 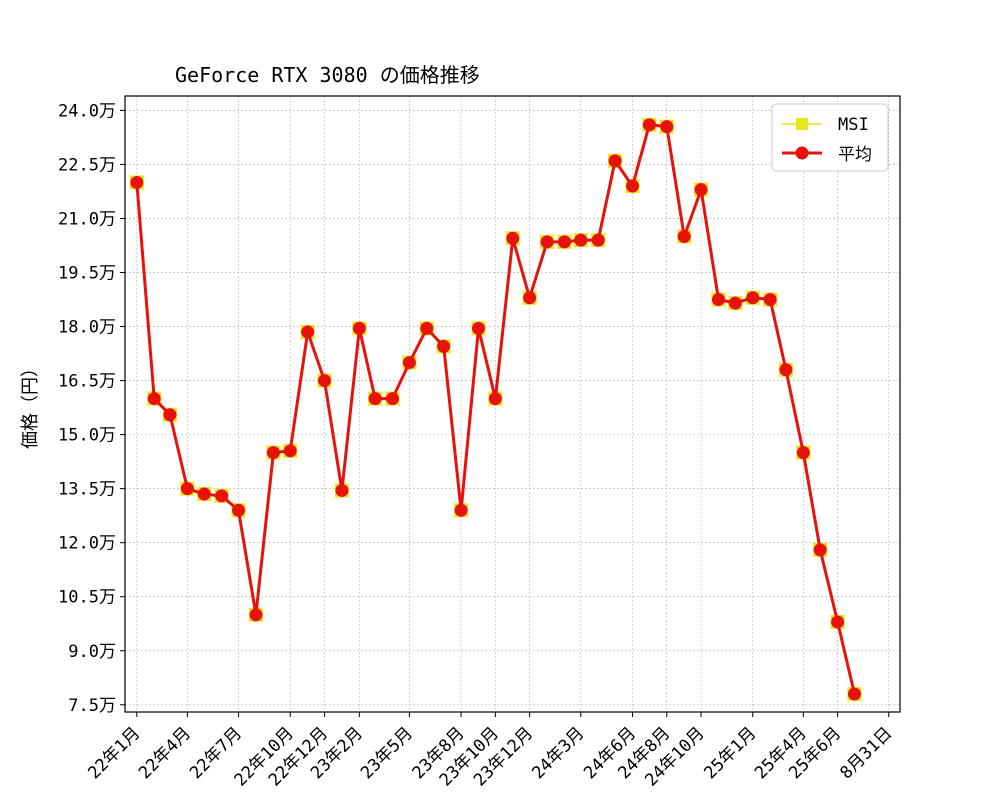 I want to click on y-tick-label: 10.5万, so click(x=87, y=598).